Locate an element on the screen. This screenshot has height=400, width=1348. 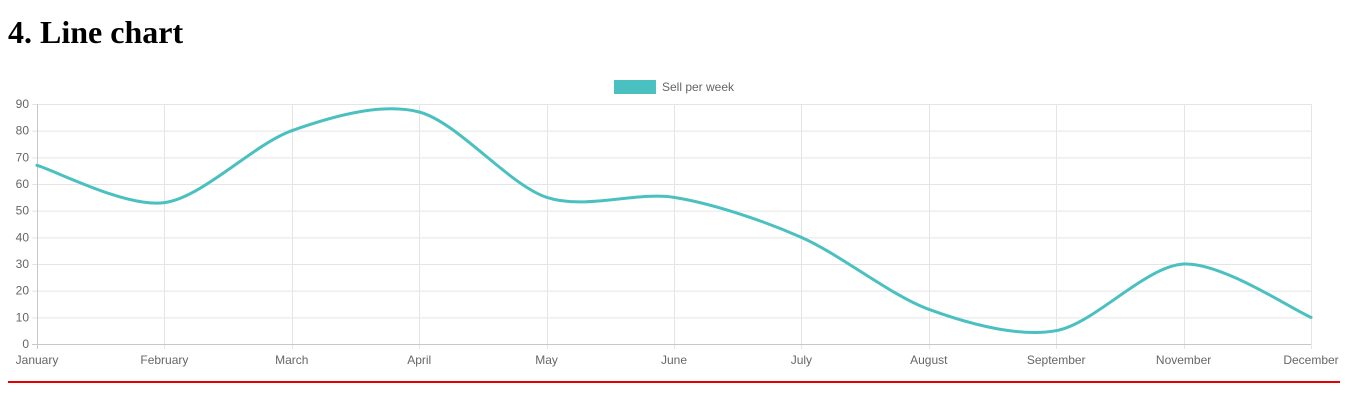
y-tick-label: 0 is located at coordinates (25, 344).